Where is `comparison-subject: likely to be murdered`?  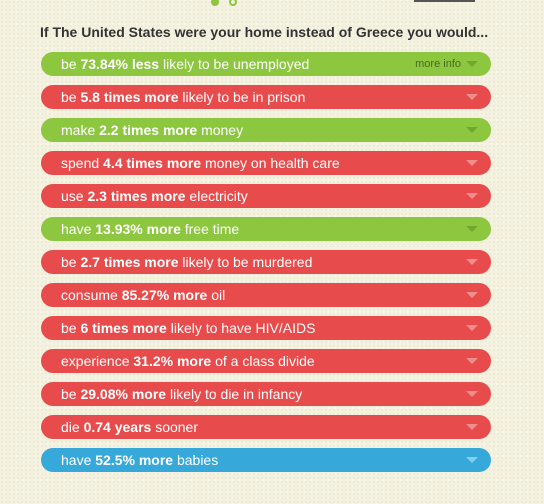
comparison-subject: likely to be murdered is located at coordinates (245, 262).